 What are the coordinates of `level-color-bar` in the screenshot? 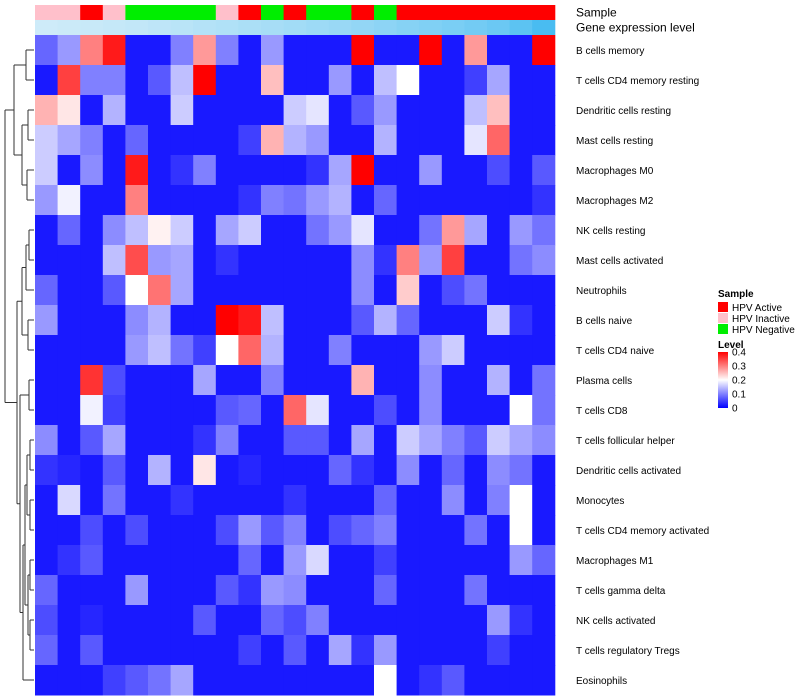 It's located at (723, 380).